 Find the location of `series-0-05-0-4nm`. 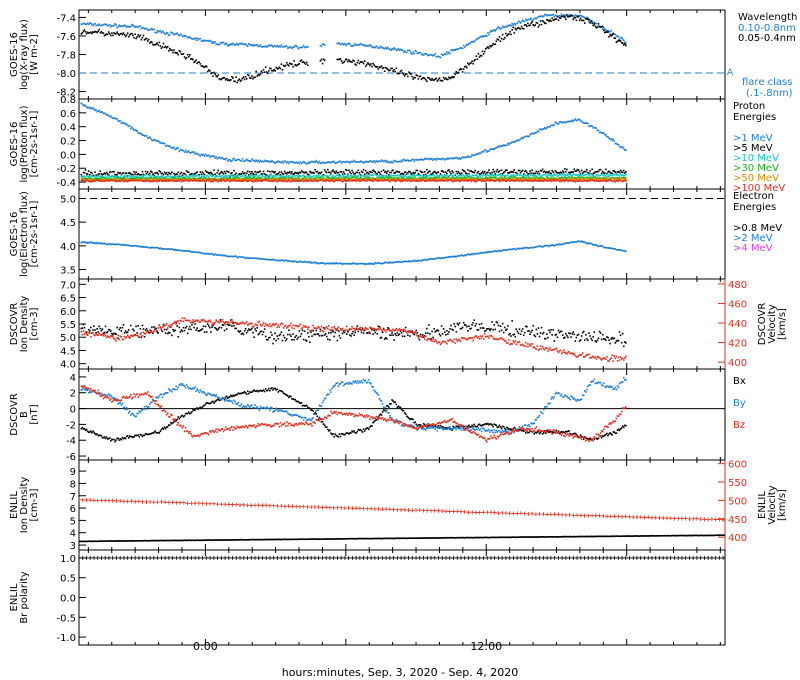

series-0-05-0-4nm is located at coordinates (353, 49).